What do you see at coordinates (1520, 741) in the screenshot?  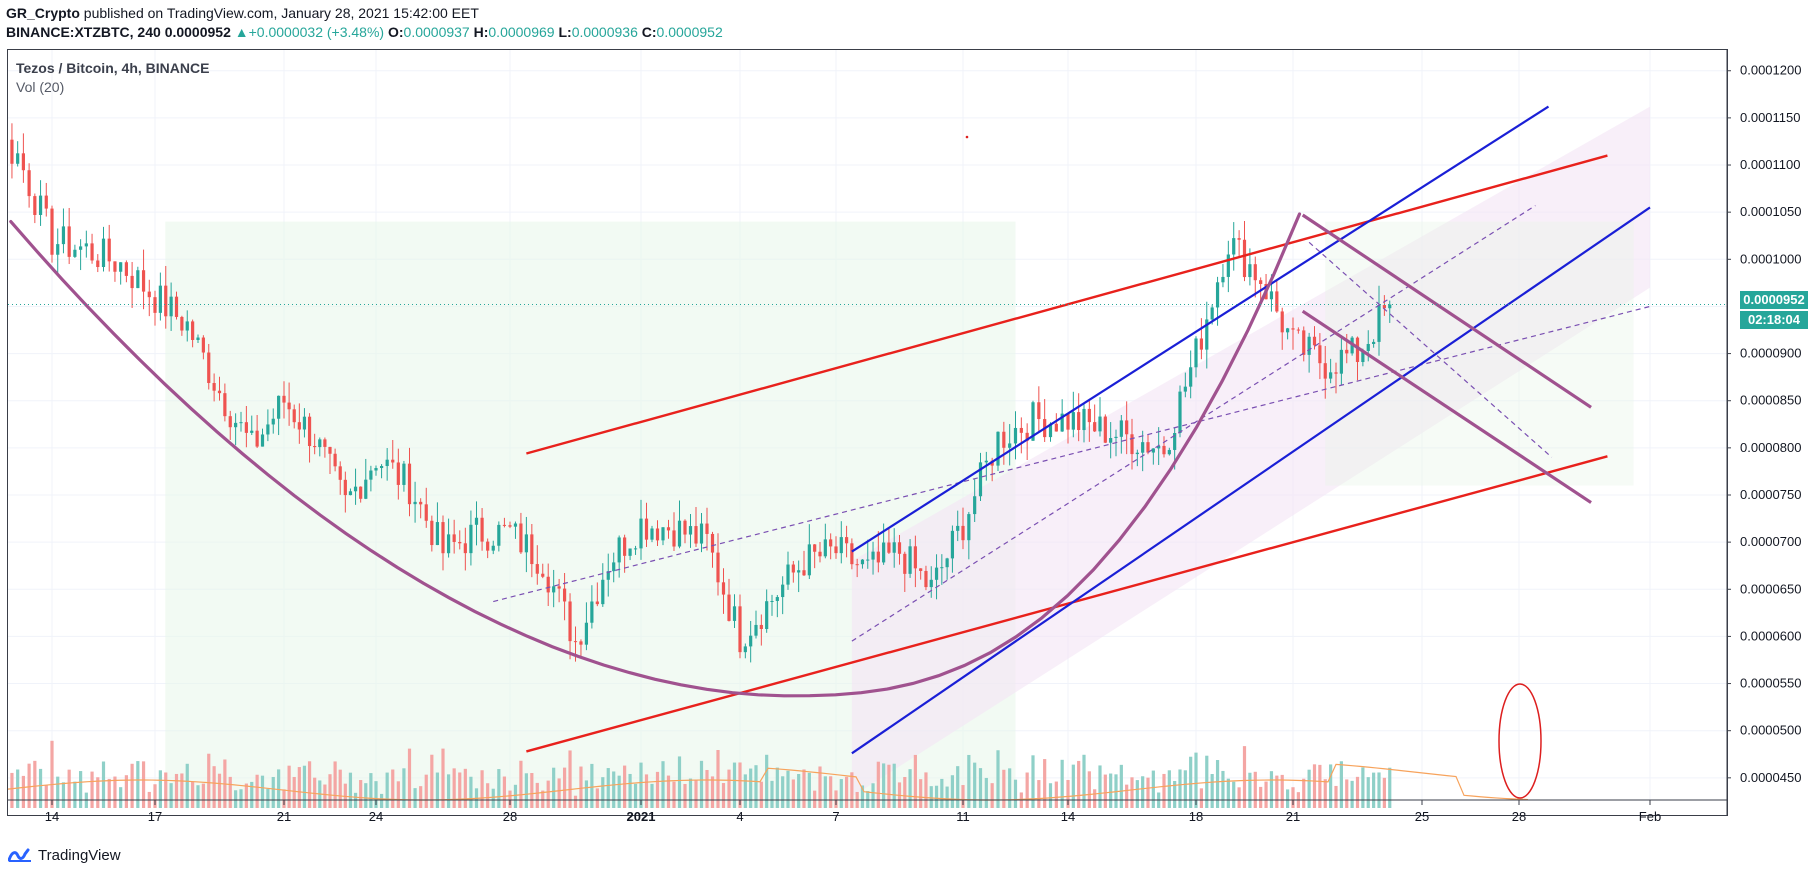 I see `volume-highlight-ellipse` at bounding box center [1520, 741].